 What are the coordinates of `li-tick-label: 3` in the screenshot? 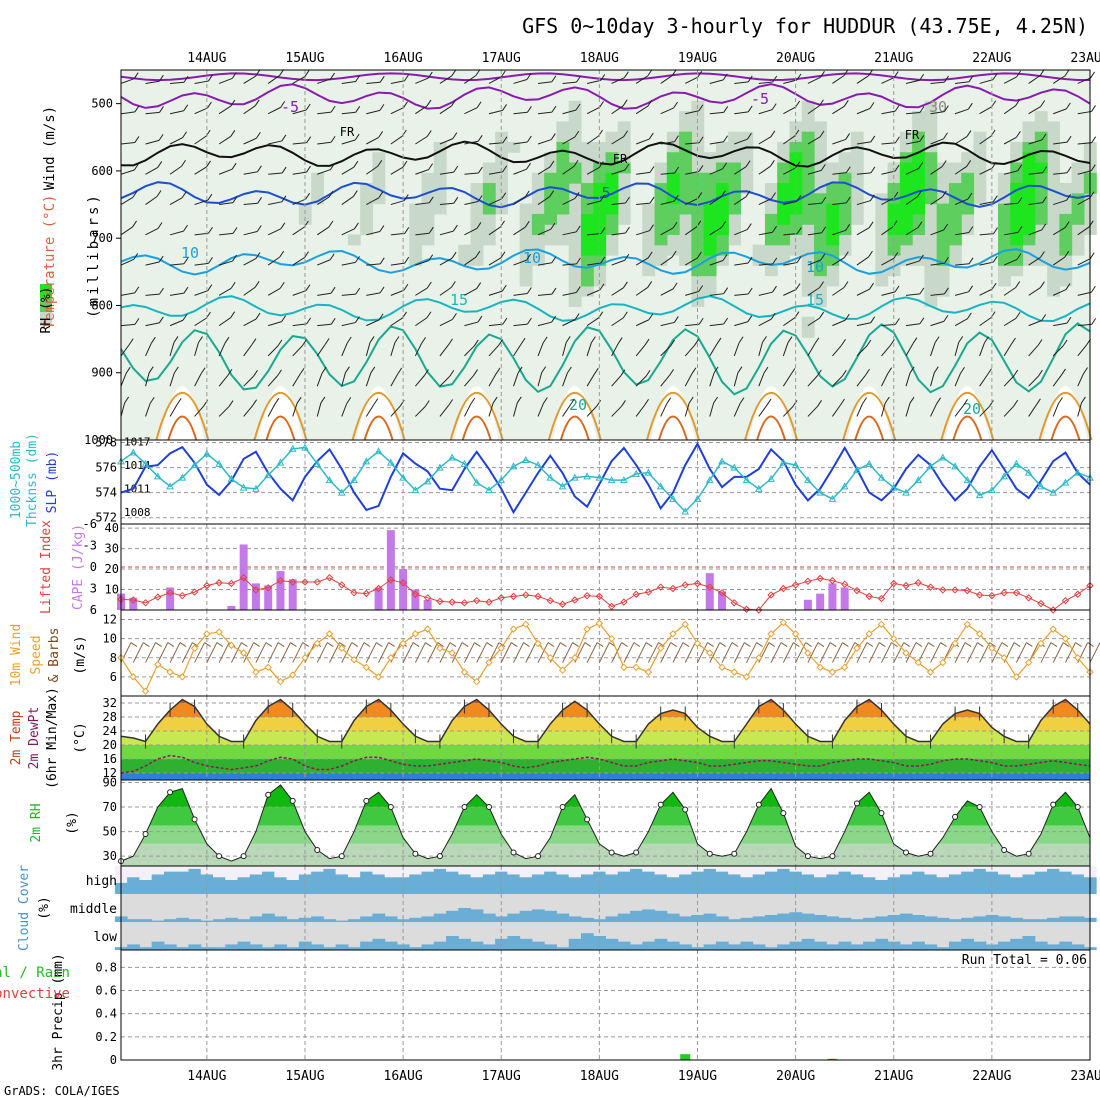 It's located at (93, 589).